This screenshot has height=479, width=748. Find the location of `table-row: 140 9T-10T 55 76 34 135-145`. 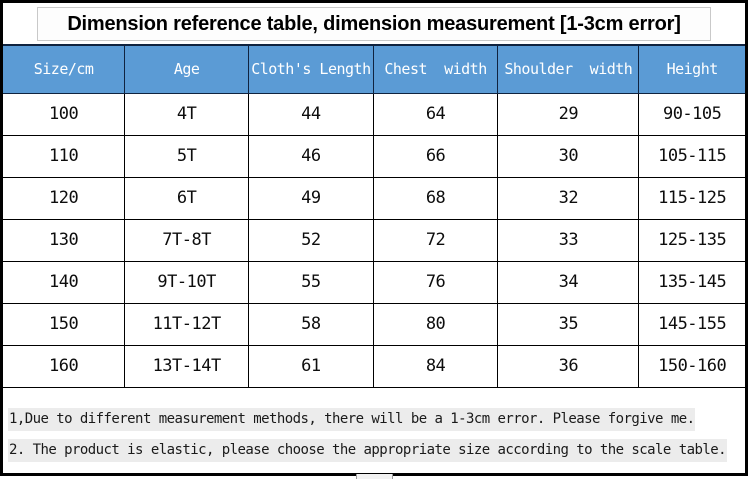

table-row: 140 9T-10T 55 76 34 135-145 is located at coordinates (374, 282).